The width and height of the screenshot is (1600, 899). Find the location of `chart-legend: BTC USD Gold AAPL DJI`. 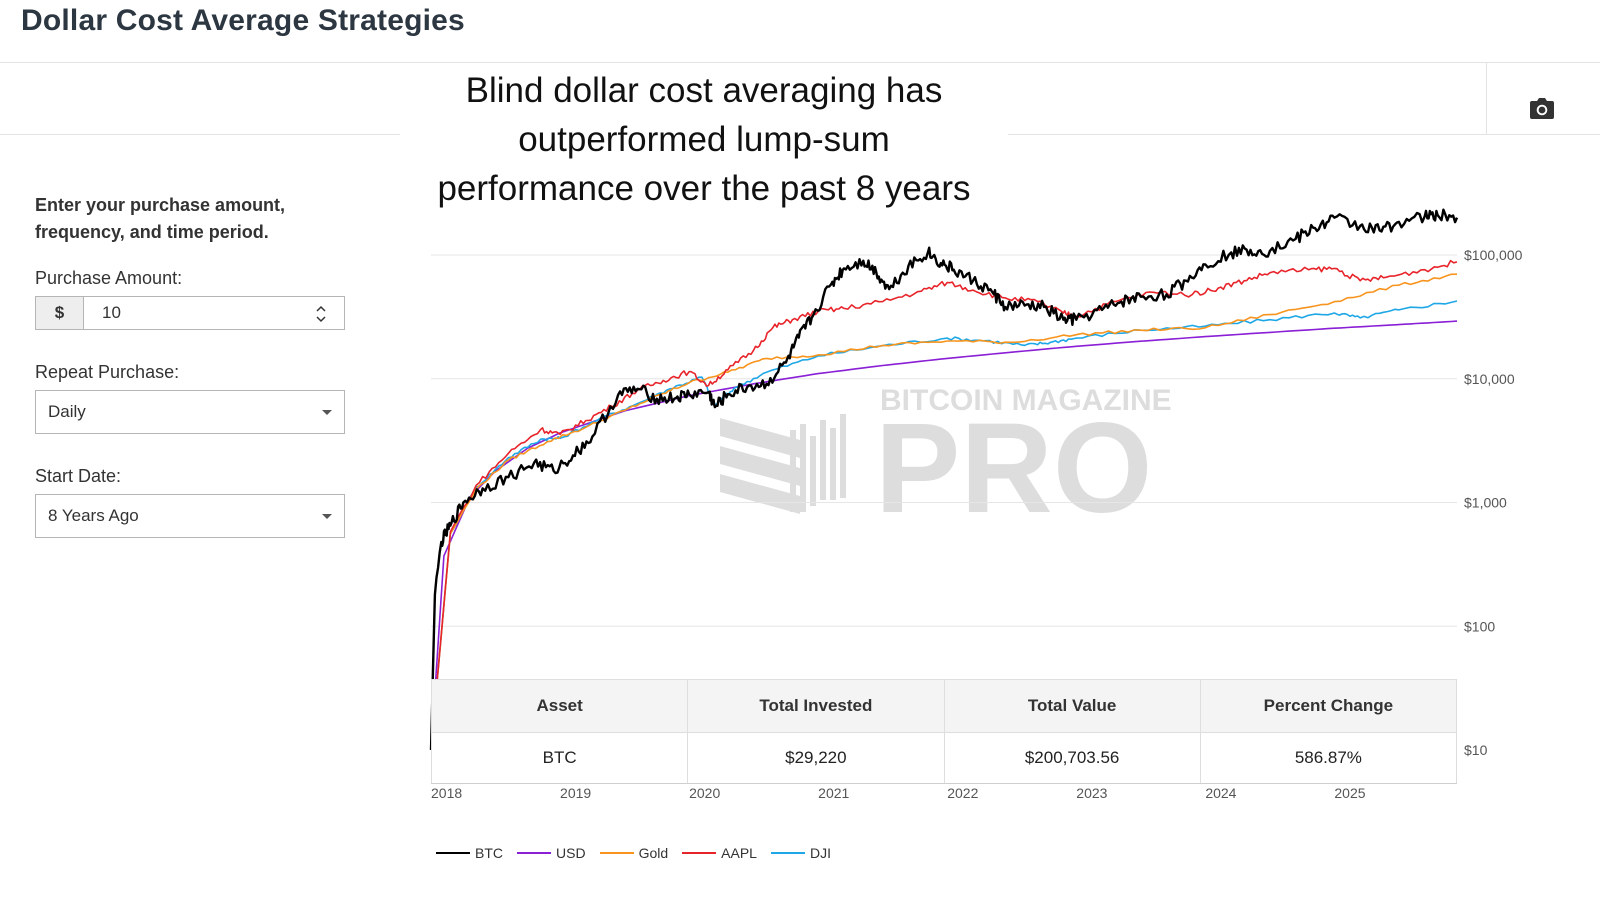

chart-legend: BTC USD Gold AAPL DJI is located at coordinates (633, 853).